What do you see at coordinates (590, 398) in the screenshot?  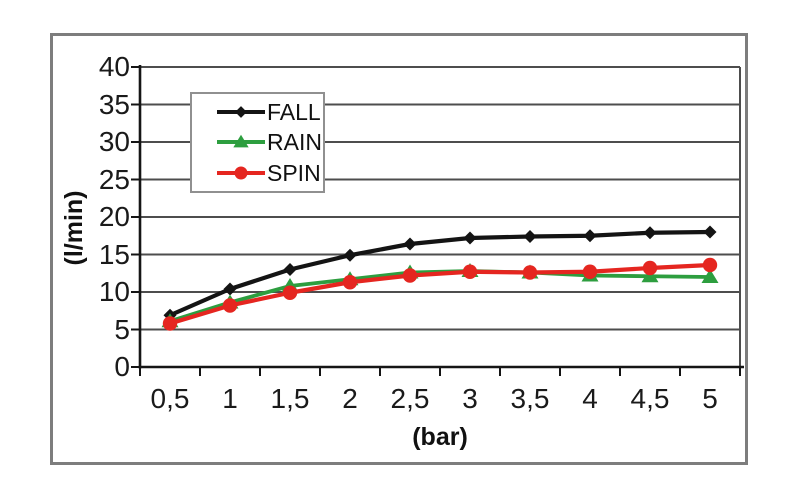 I see `x-tick-label-8: 4` at bounding box center [590, 398].